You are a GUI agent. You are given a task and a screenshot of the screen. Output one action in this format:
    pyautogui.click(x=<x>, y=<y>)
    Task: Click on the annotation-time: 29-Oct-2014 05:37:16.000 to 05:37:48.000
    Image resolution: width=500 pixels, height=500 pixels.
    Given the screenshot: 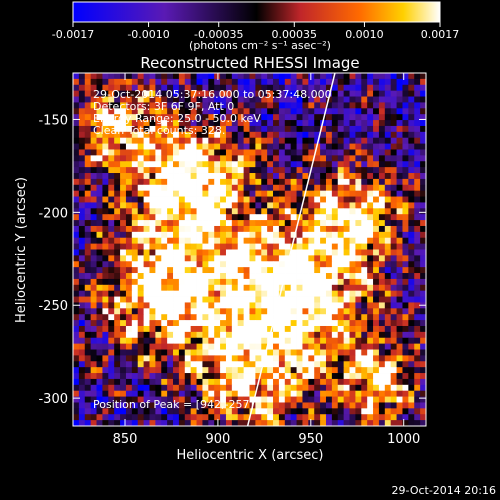 What is the action you would take?
    pyautogui.click(x=212, y=94)
    